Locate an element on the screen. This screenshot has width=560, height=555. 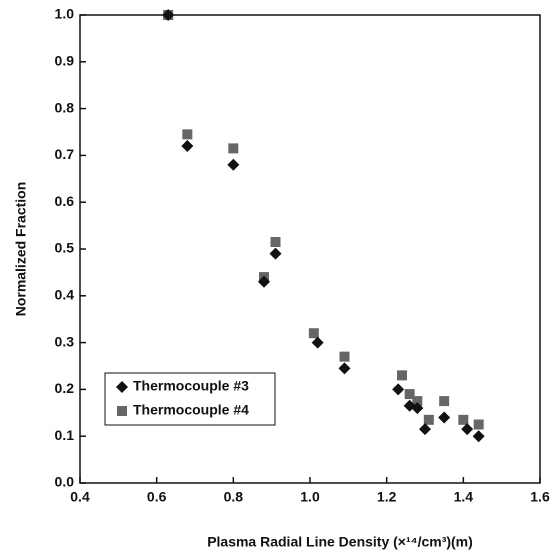
x-tick-label: 0.6 is located at coordinates (157, 497).